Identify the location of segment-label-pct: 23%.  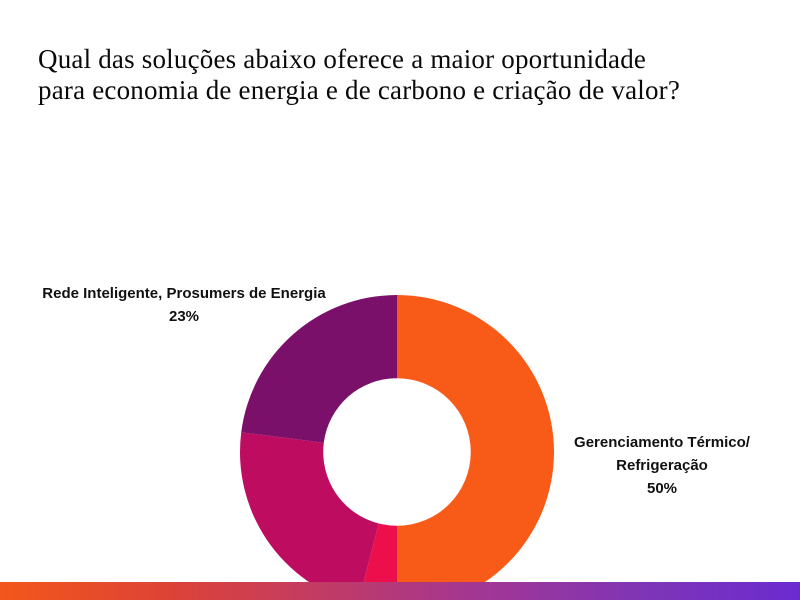
(184, 316).